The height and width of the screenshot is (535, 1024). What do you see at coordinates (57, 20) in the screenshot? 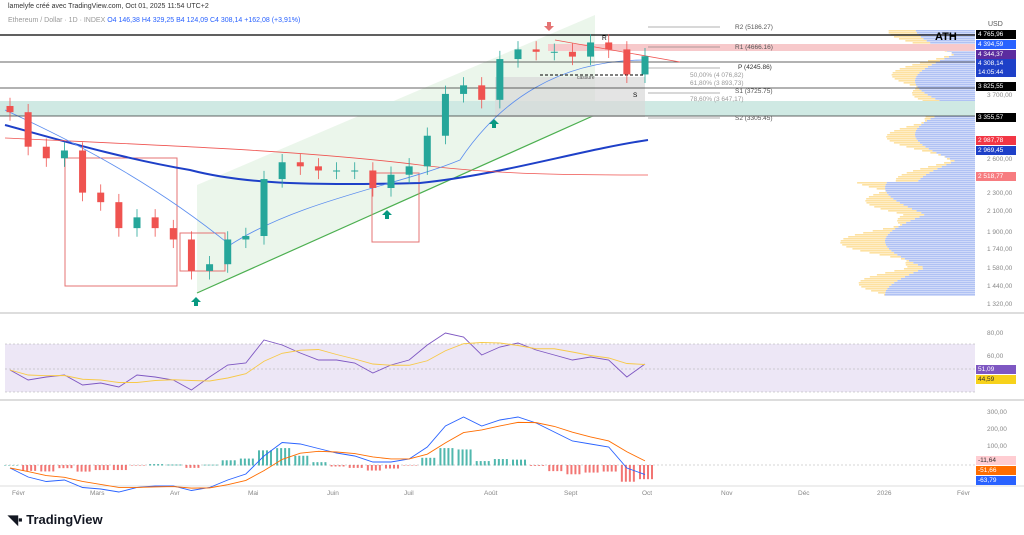
I see `symbol-name: Ethereum / Dollar · 1D · INDEX` at bounding box center [57, 20].